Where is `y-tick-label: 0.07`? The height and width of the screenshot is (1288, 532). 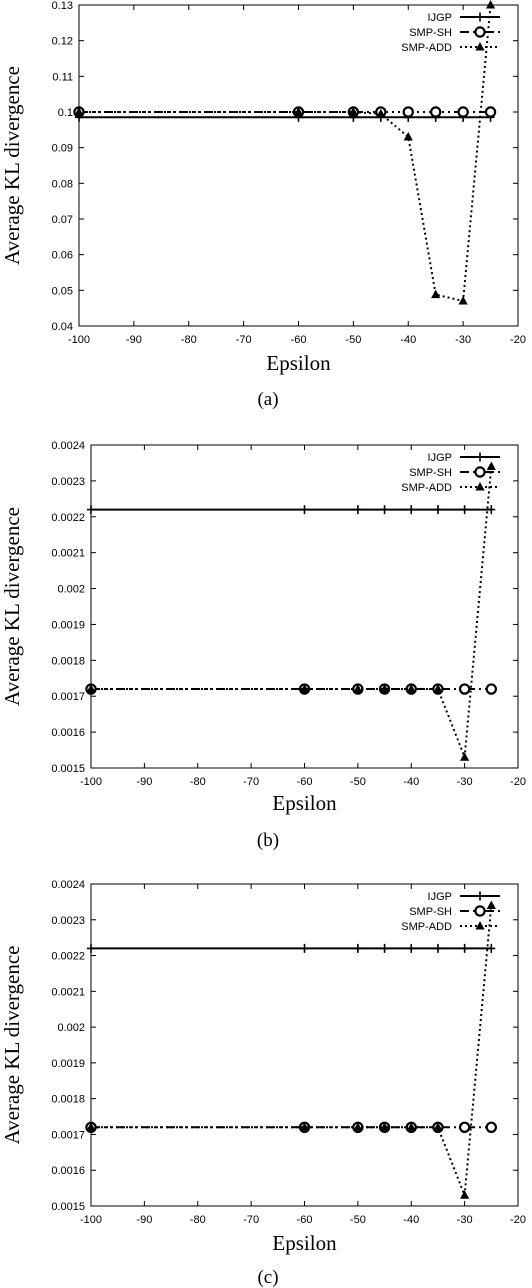
y-tick-label: 0.07 is located at coordinates (62, 220).